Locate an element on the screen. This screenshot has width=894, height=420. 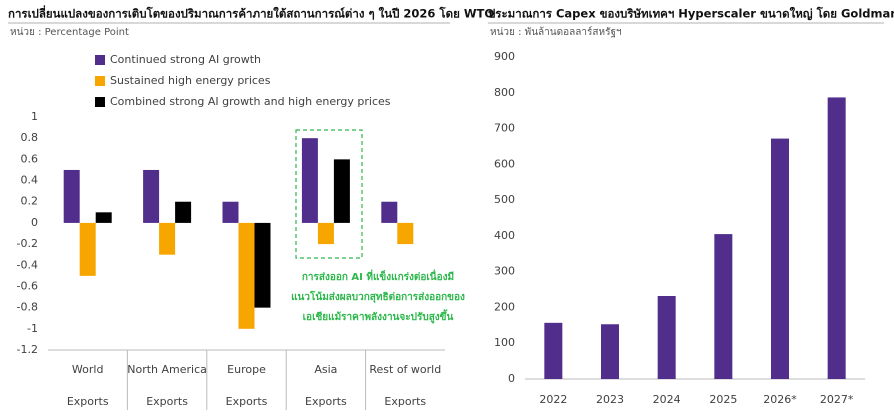
y-tick-label: 900 is located at coordinates (504, 56).